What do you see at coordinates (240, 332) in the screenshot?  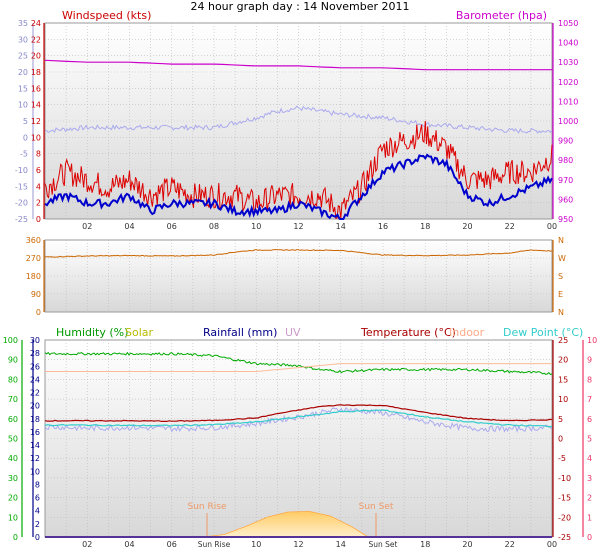 I see `legend-rainfall: Rainfall (mm)` at bounding box center [240, 332].